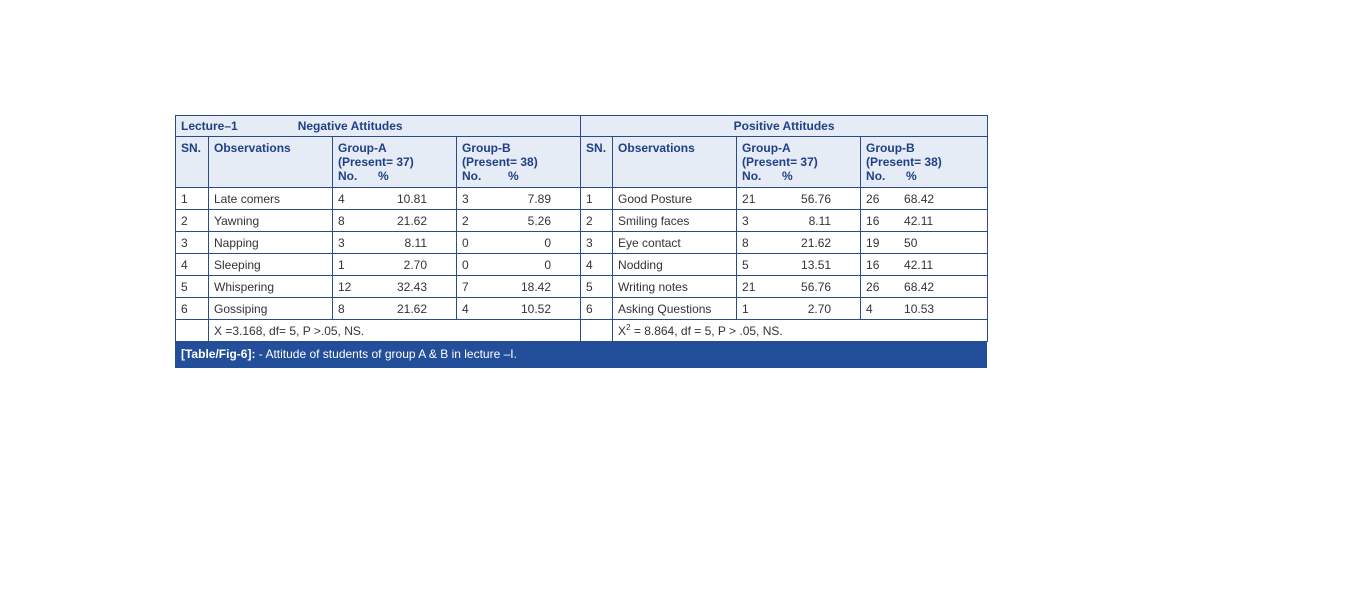 The image size is (1360, 610). I want to click on observation-cell: Gossiping, so click(270, 308).